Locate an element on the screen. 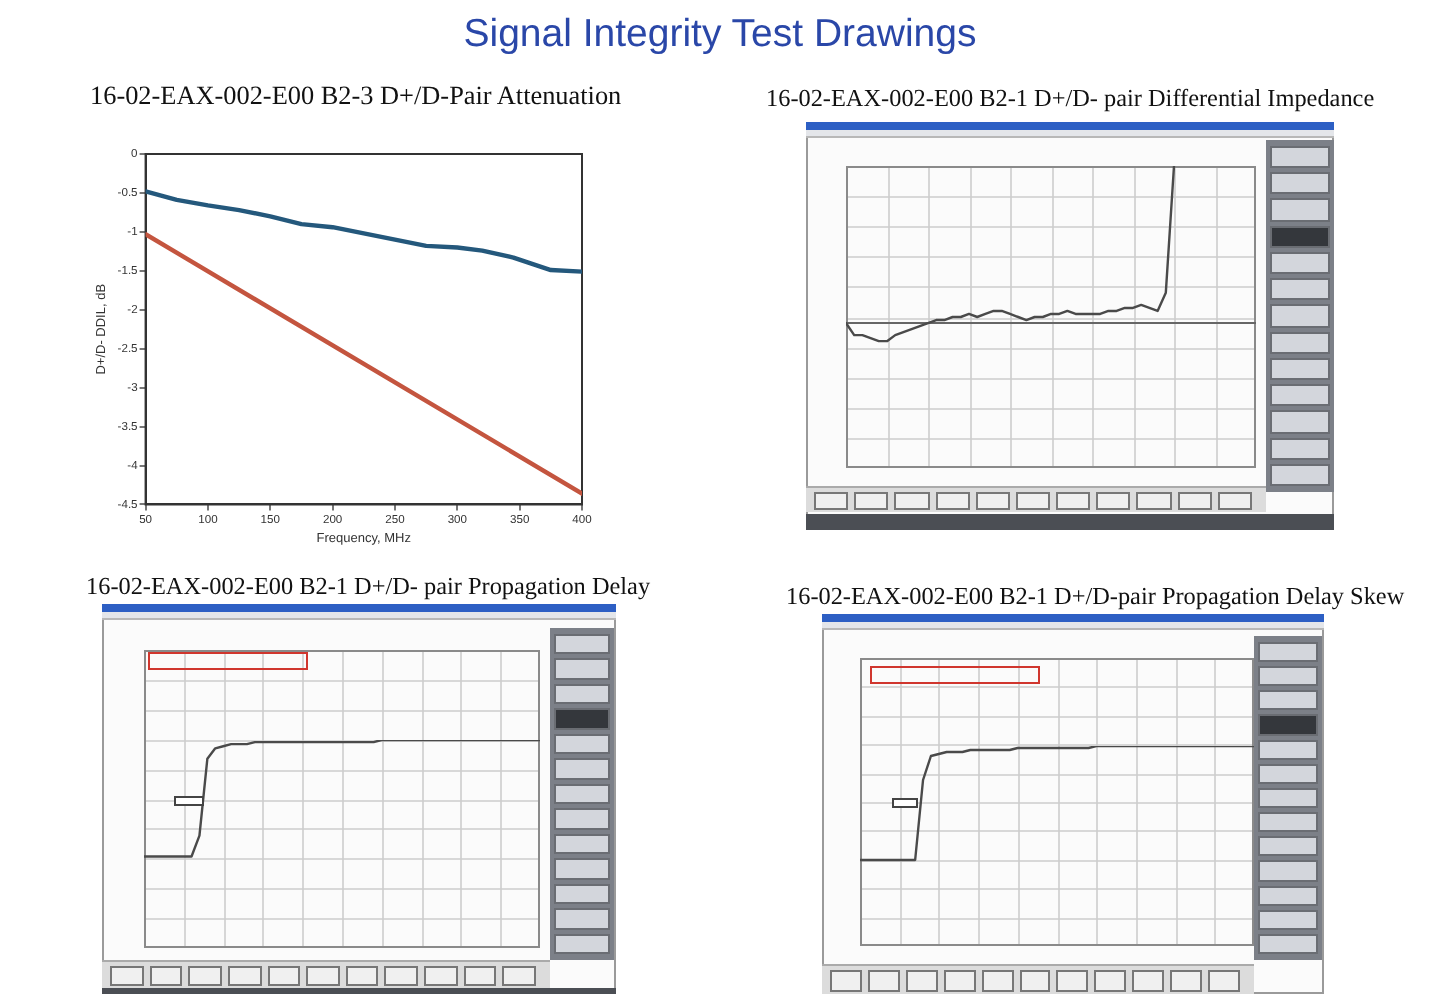 Image resolution: width=1440 pixels, height=994 pixels. chart-title: 16-02-EAX-002-E00 B2-1 D+/D-pair Propagation Delay Skew is located at coordinates (1095, 596).